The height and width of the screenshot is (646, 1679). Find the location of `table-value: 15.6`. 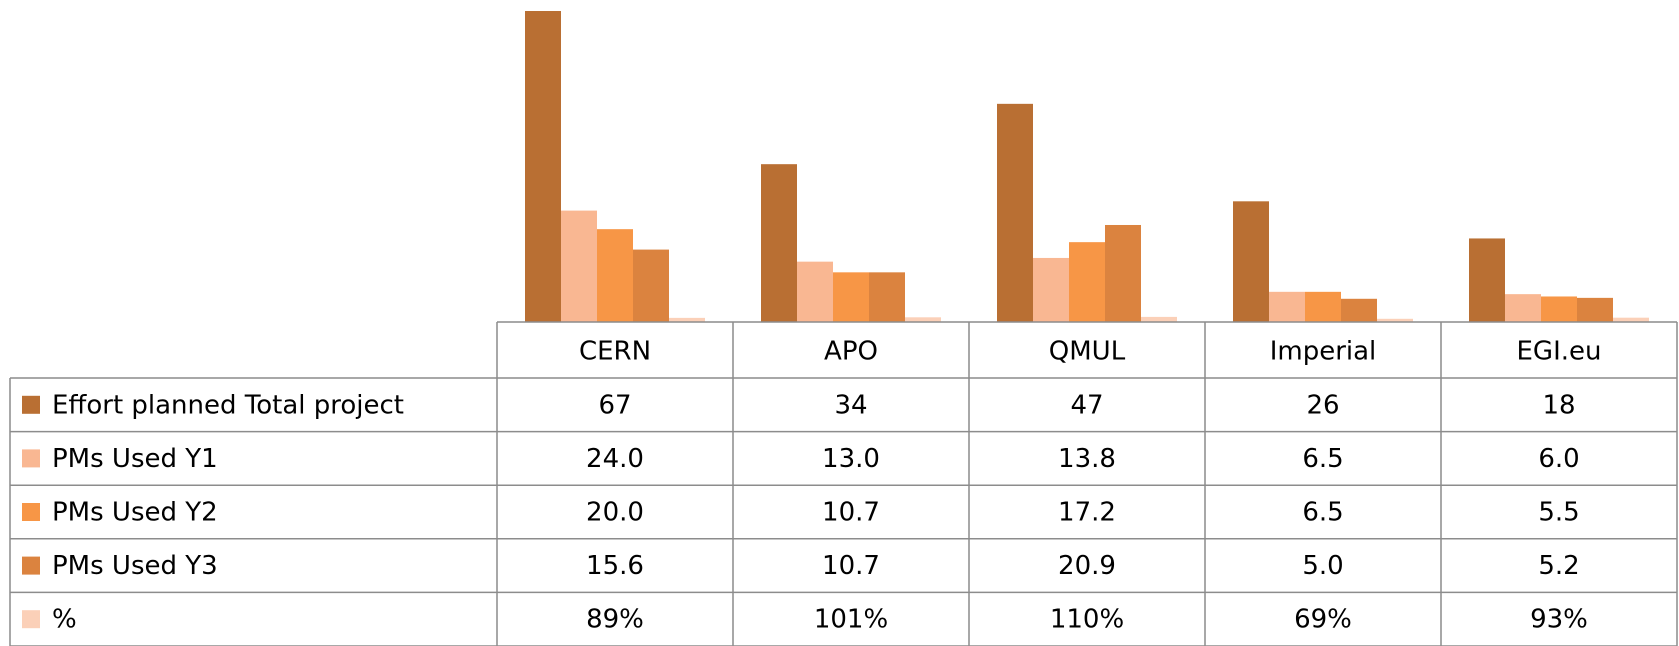

table-value: 15.6 is located at coordinates (615, 566).